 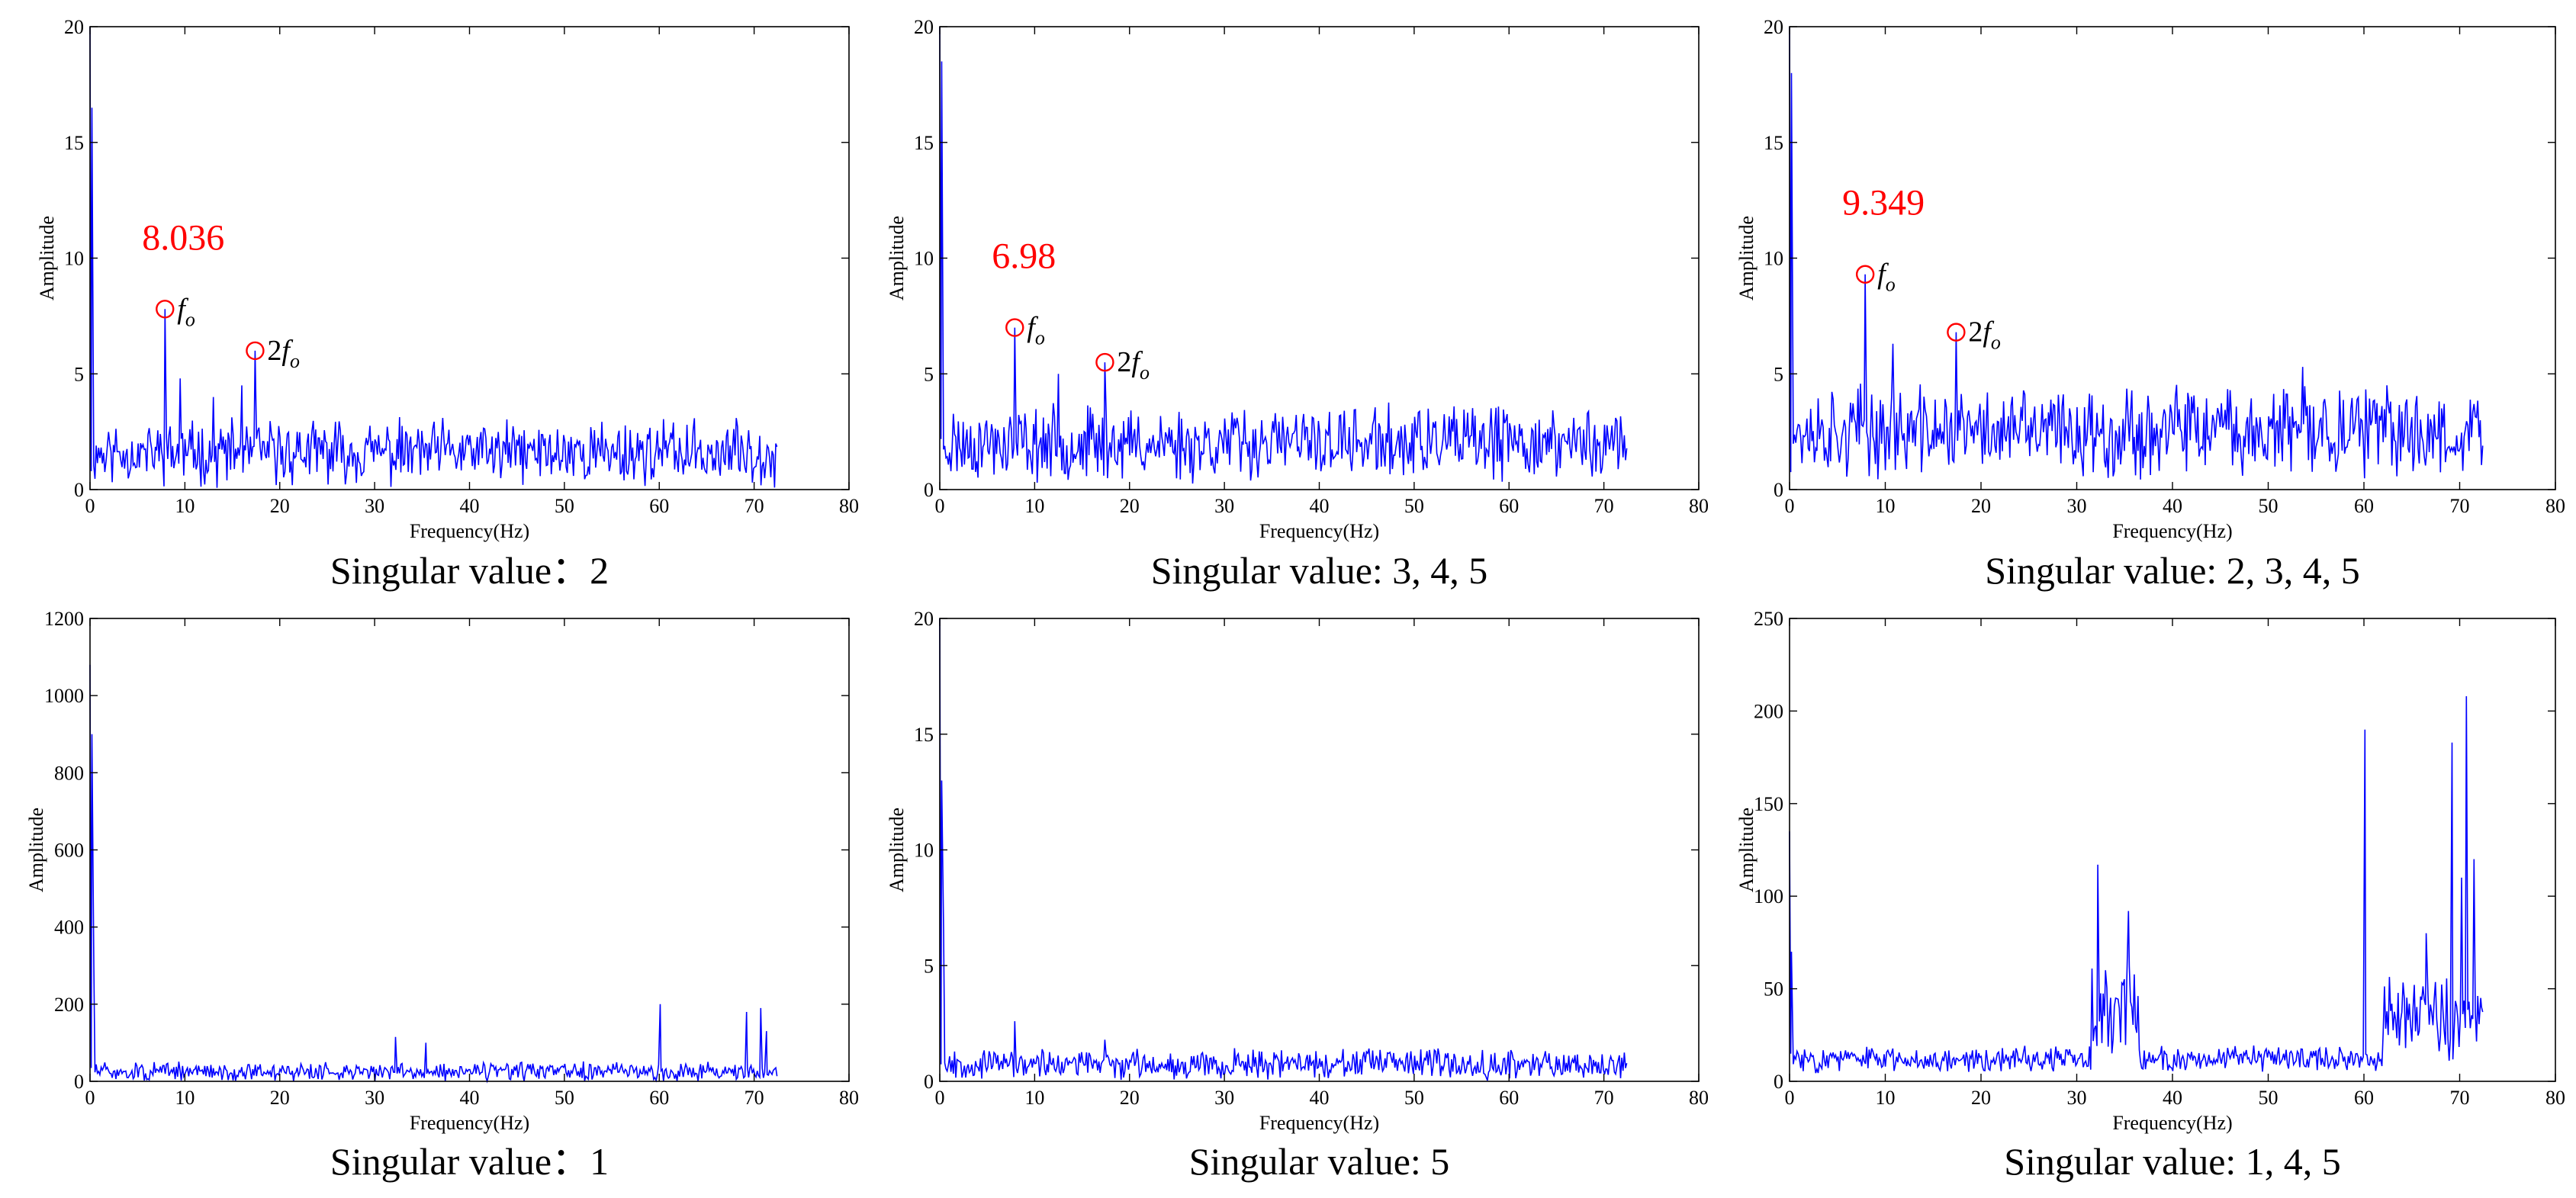 What do you see at coordinates (1319, 570) in the screenshot?
I see `panel-caption: Singular value: 3, 4, 5` at bounding box center [1319, 570].